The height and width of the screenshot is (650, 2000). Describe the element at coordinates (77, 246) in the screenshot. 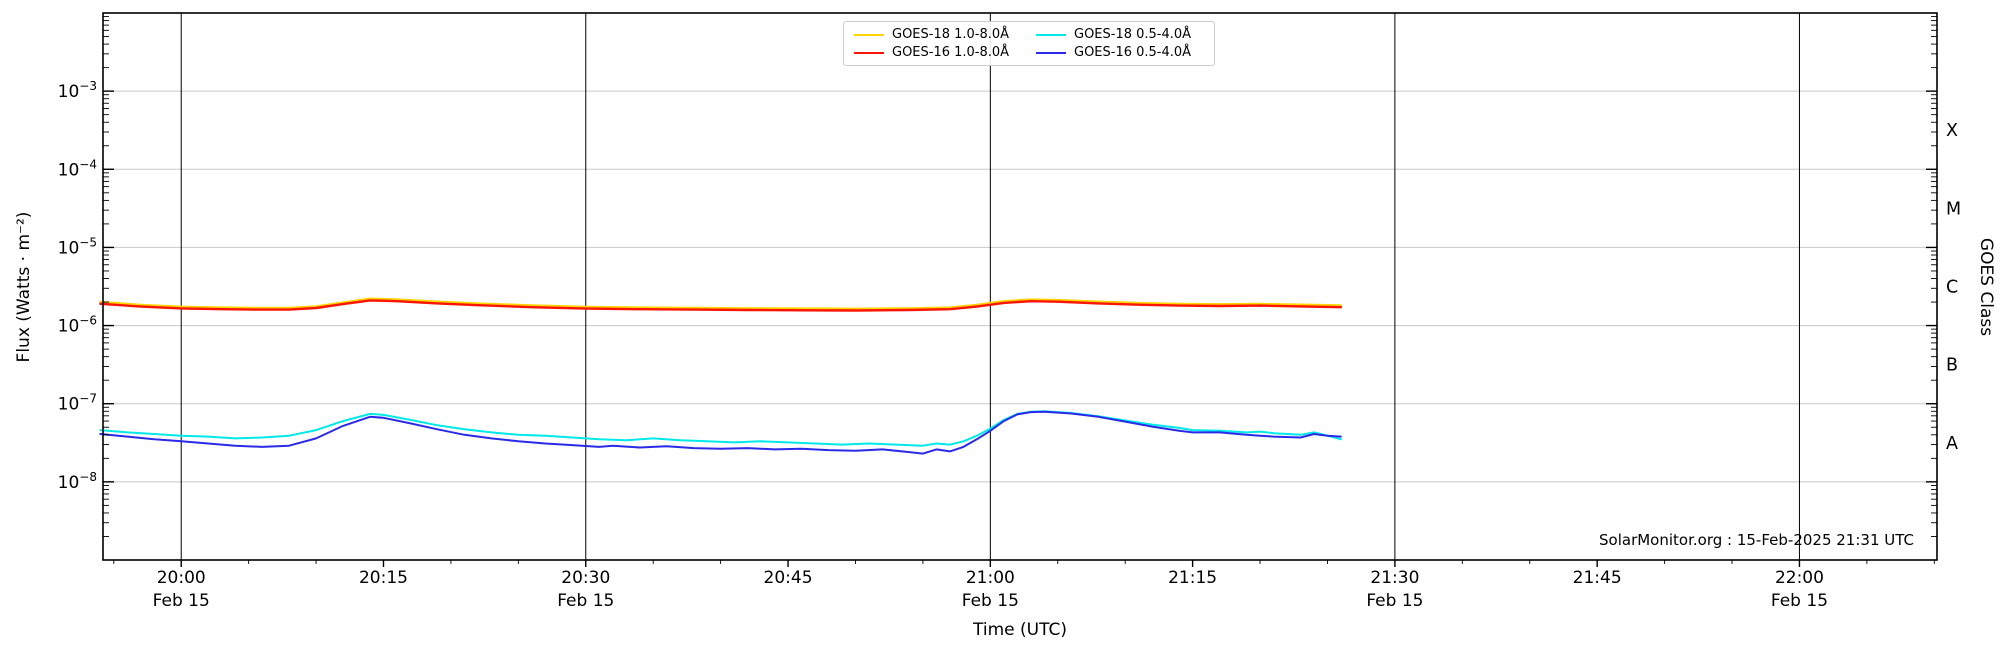

I see `y-tick-label: 10⁻⁵` at that location.